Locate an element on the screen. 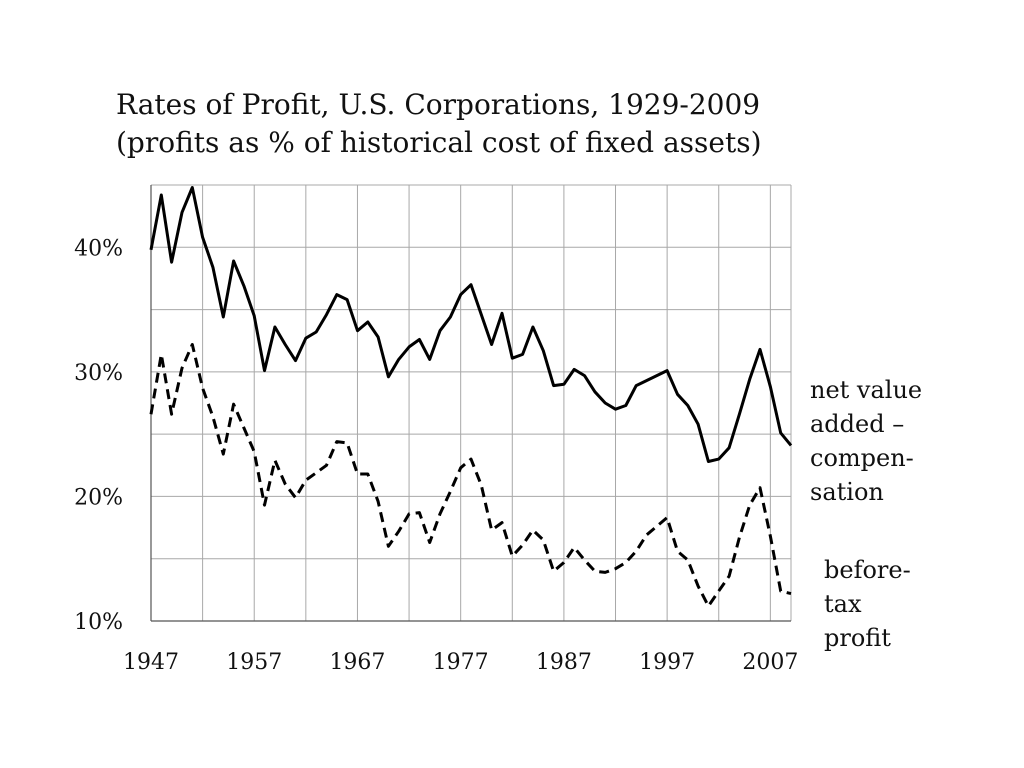 Image resolution: width=1024 pixels, height=768 pixels. series-label-before-tax-profit: before-tax profit is located at coordinates (867, 604).